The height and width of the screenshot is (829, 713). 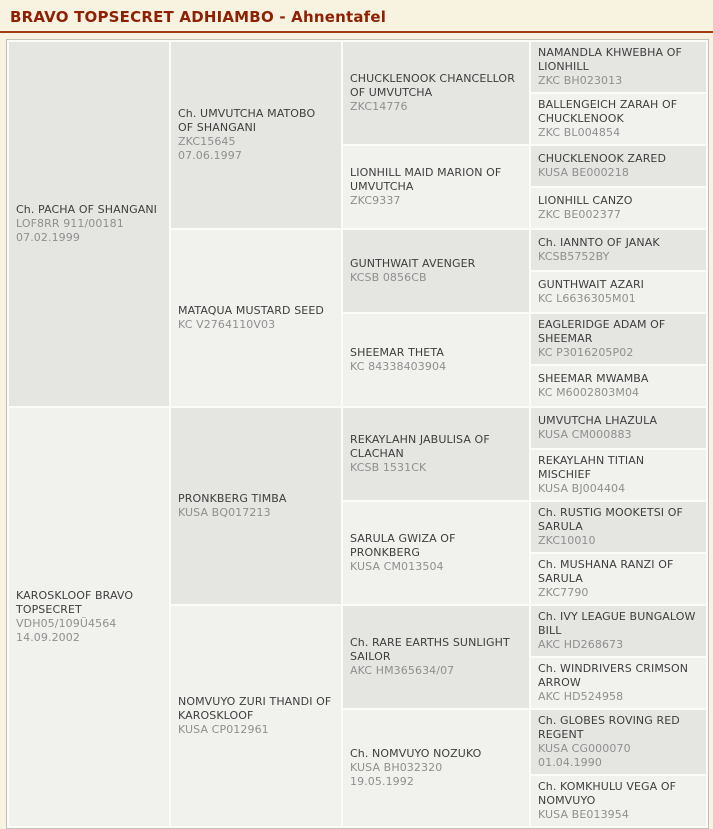 What do you see at coordinates (602, 331) in the screenshot?
I see `ancestor-name: EAGLERIDGE ADAM OF SHEEMAR` at bounding box center [602, 331].